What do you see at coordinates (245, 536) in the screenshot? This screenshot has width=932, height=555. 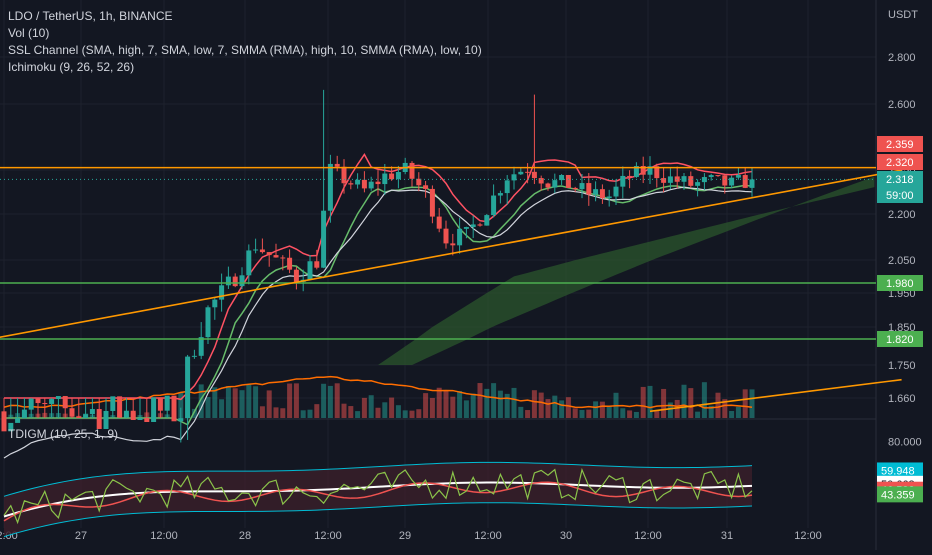 I see `time-tick-label: 28` at bounding box center [245, 536].